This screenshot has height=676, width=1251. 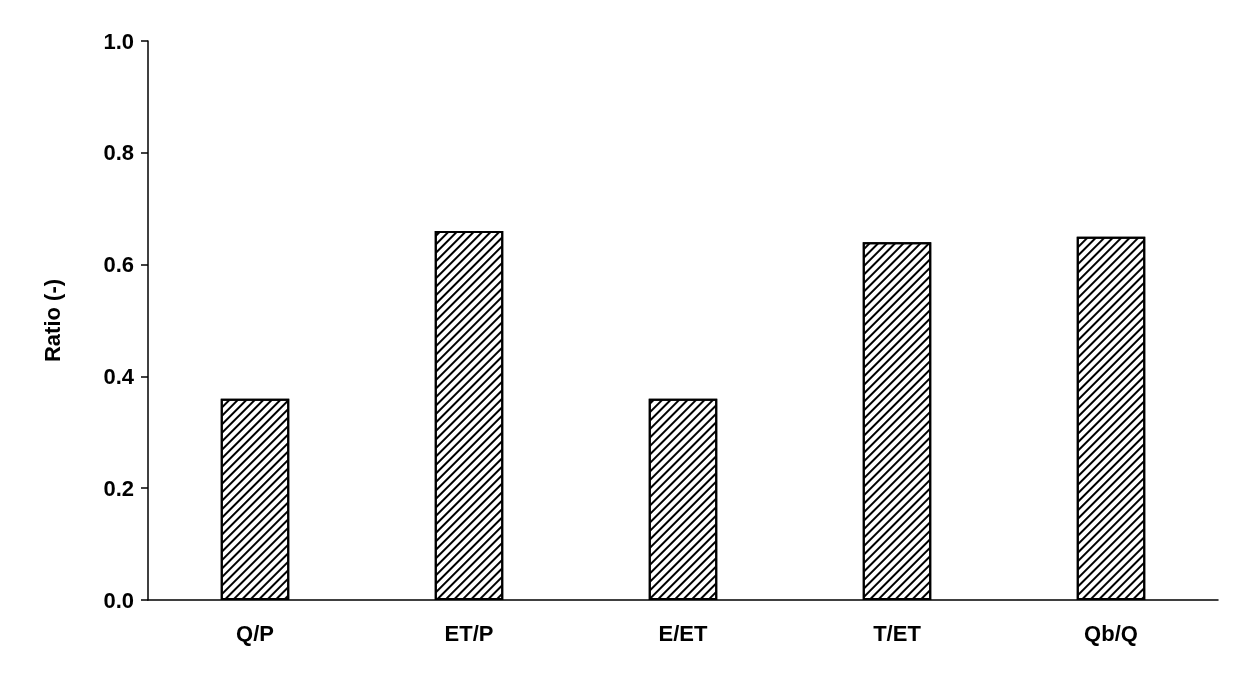 I want to click on x-tick-label: T/ET, so click(x=897, y=633).